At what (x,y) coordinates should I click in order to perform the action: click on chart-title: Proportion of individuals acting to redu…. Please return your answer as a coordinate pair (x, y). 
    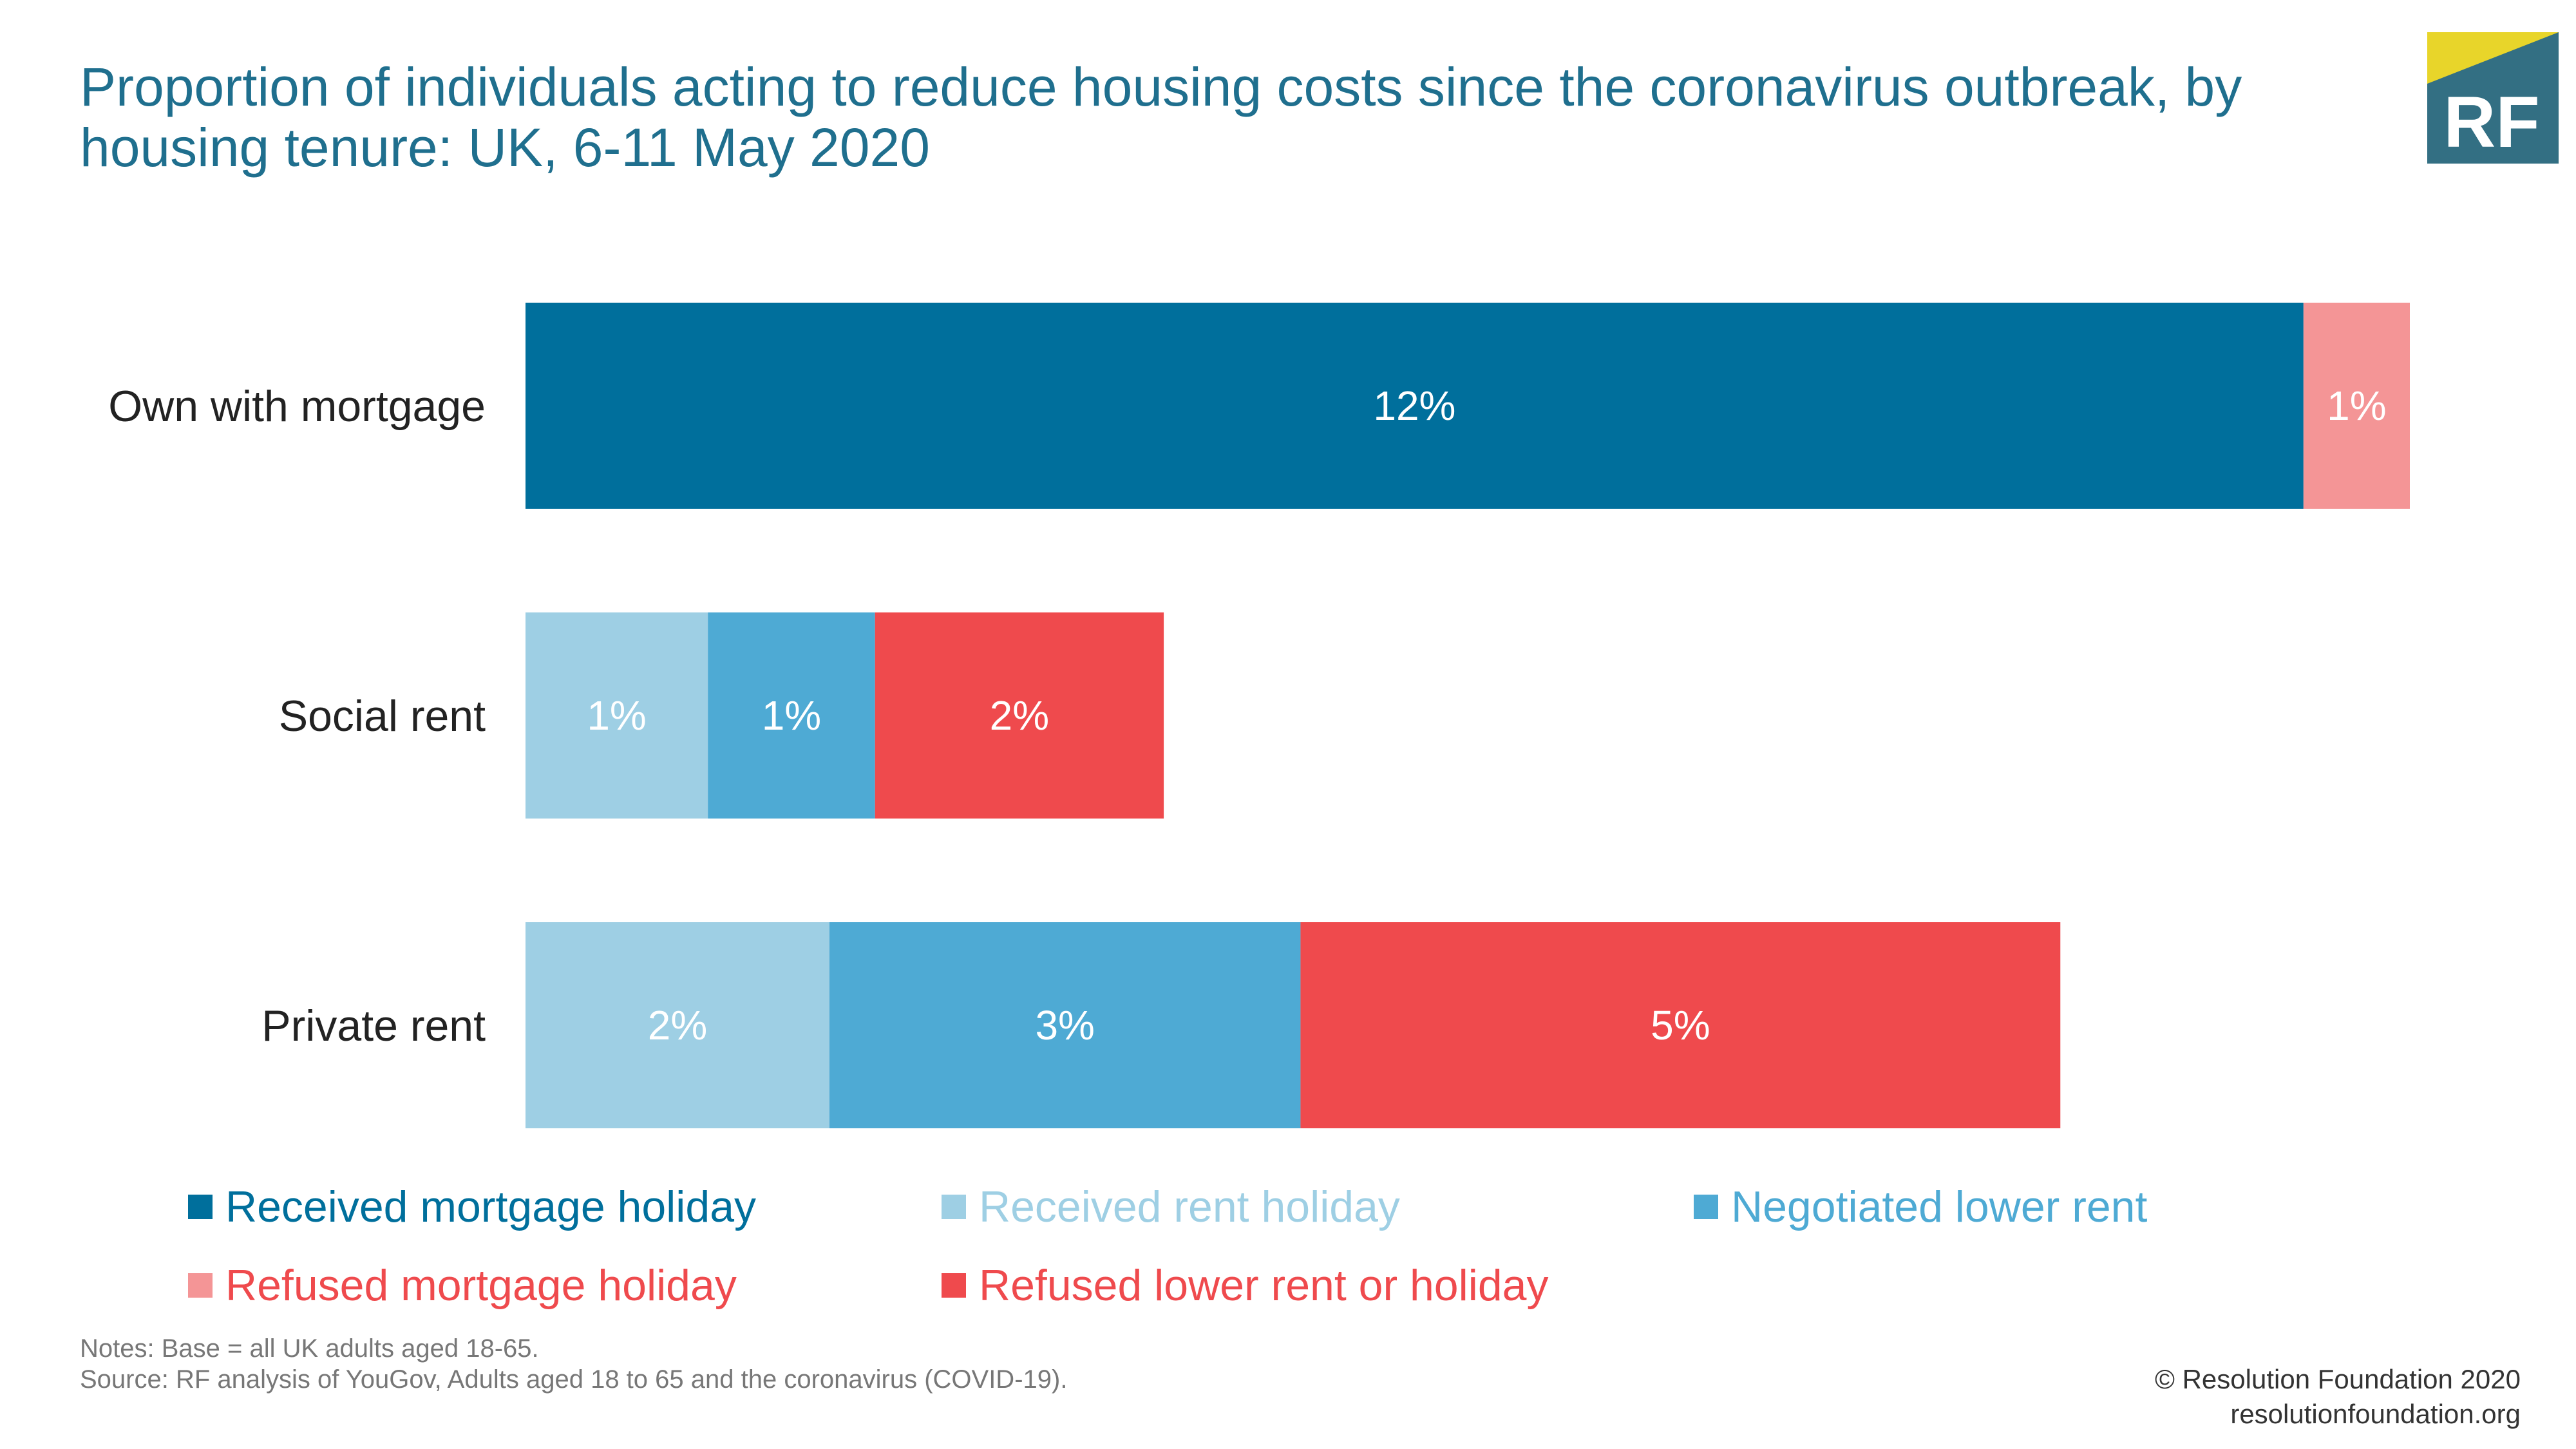
    Looking at the image, I should click on (1161, 117).